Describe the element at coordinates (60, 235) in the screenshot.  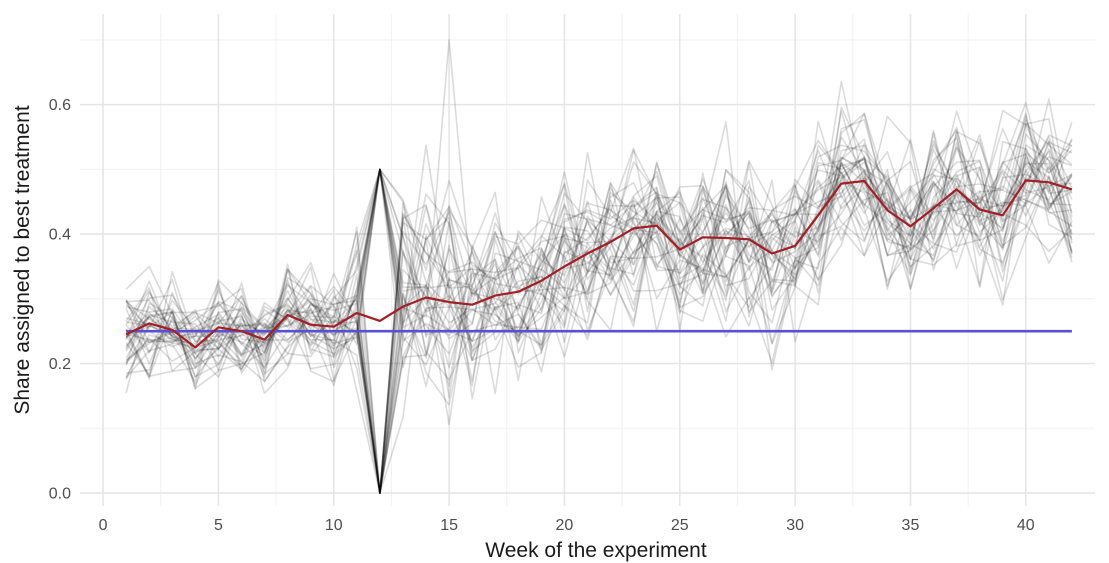
I see `y-tick-label: 0.4` at that location.